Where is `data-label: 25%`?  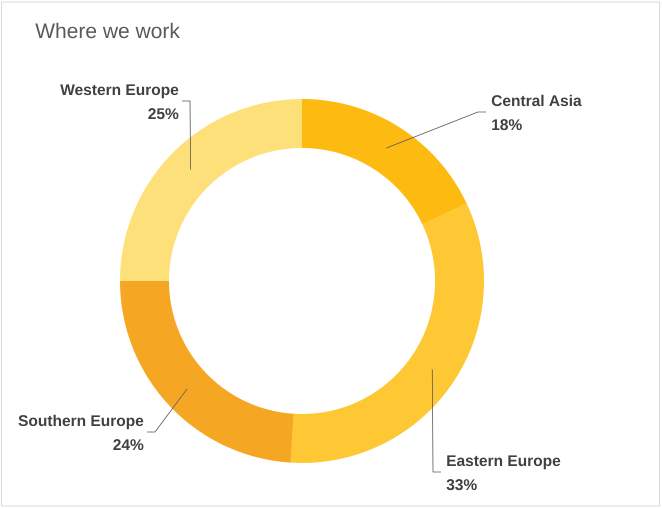
data-label: 25% is located at coordinates (163, 114).